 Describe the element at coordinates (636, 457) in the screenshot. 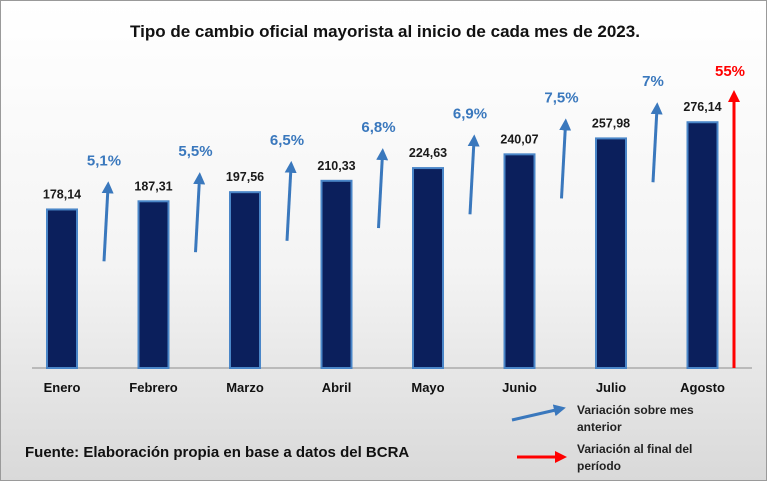

I see `legend-period-label: Variación al final del período` at that location.